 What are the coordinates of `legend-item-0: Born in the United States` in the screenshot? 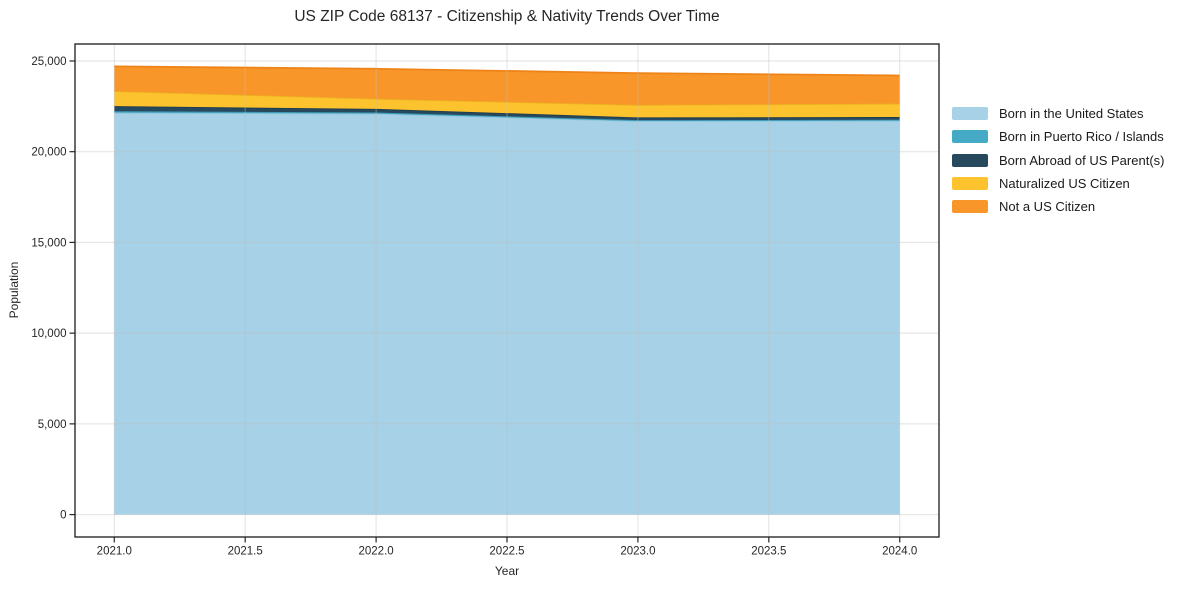 It's located at (1058, 113).